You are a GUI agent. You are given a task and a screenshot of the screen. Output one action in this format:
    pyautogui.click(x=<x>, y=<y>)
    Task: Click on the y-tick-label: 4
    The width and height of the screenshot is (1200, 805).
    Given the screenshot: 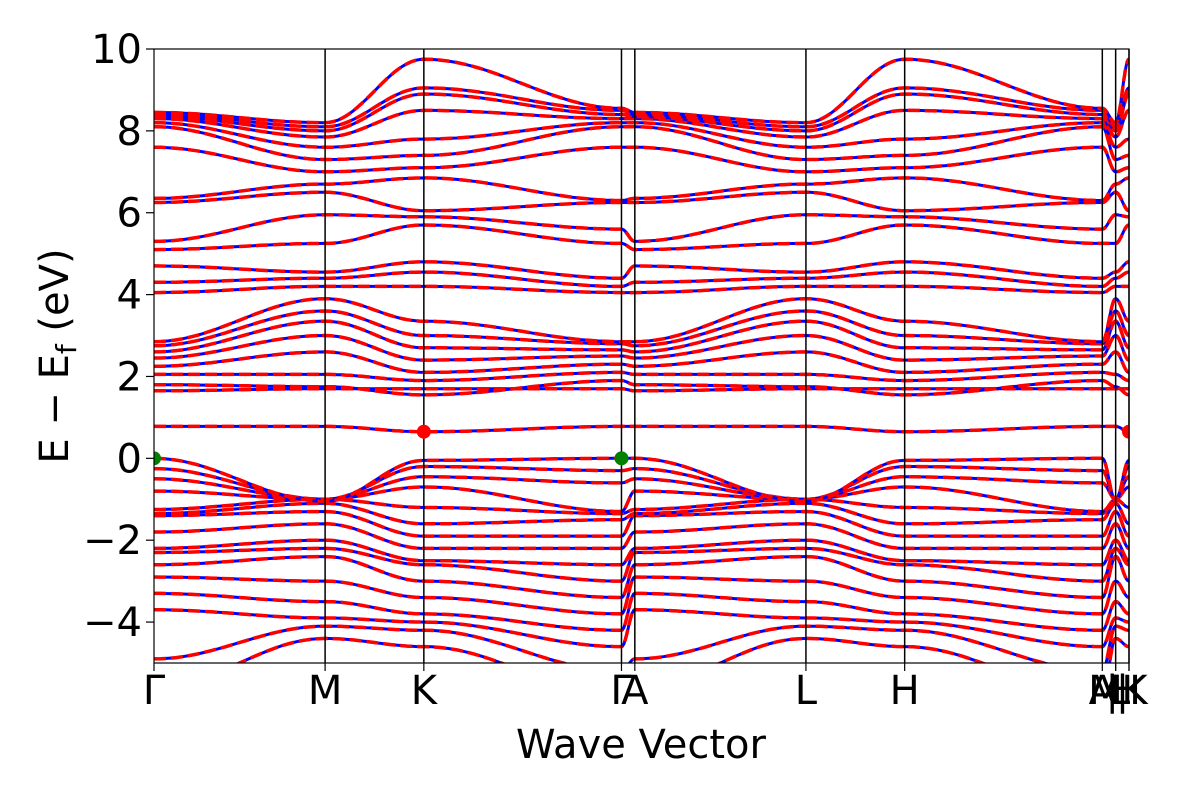 What is the action you would take?
    pyautogui.click(x=129, y=296)
    